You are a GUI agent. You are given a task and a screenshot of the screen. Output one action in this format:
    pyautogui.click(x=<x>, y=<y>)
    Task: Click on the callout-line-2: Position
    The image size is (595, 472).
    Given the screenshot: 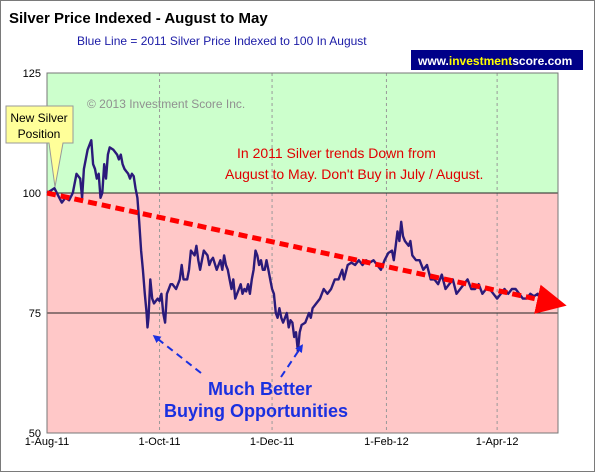 What is the action you would take?
    pyautogui.click(x=39, y=134)
    